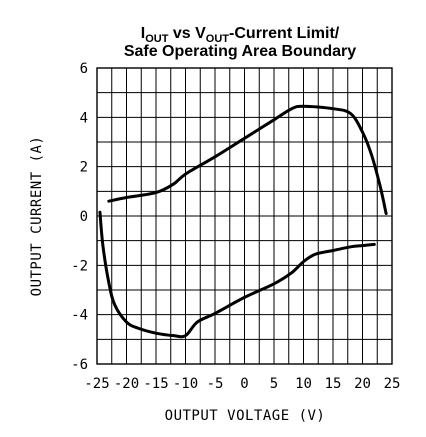 The image size is (426, 437). I want to click on y-tick-label: 0, so click(84, 217).